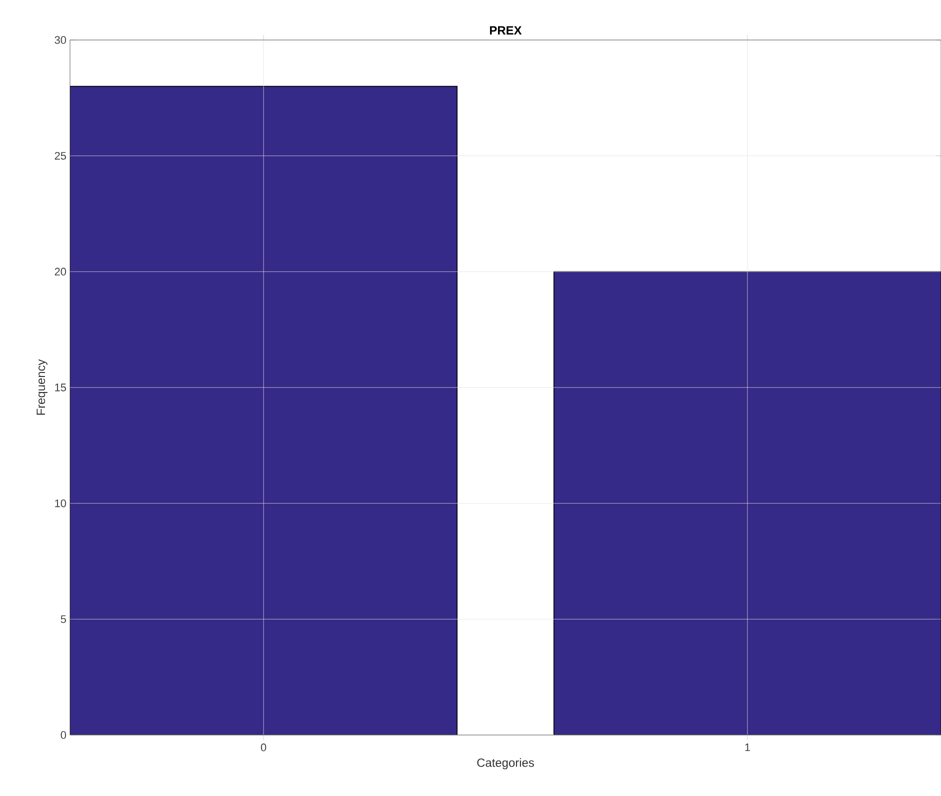 The image size is (941, 796). What do you see at coordinates (60, 503) in the screenshot?
I see `y-tick-label: 10` at bounding box center [60, 503].